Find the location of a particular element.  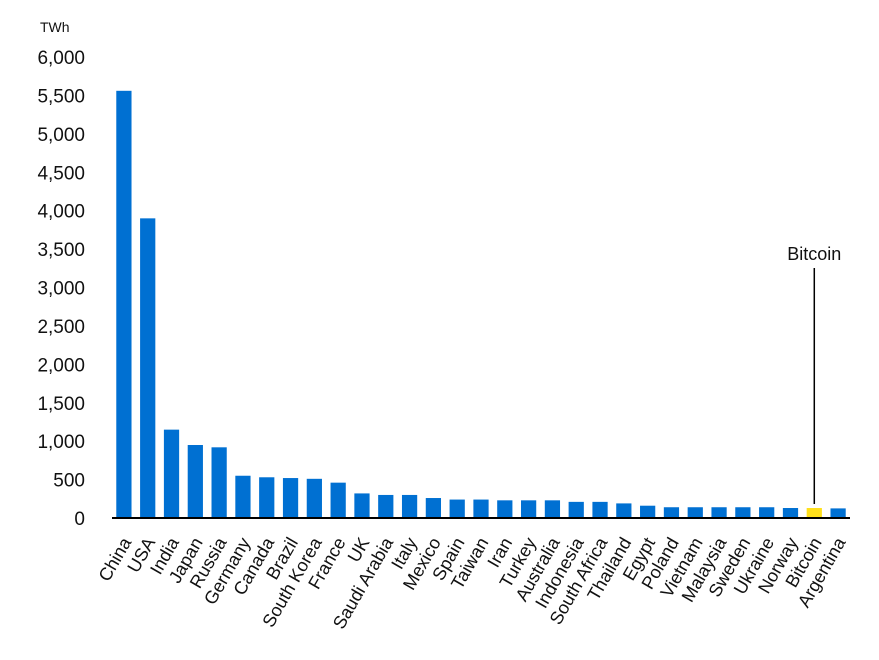

bar-sweden is located at coordinates (743, 512).